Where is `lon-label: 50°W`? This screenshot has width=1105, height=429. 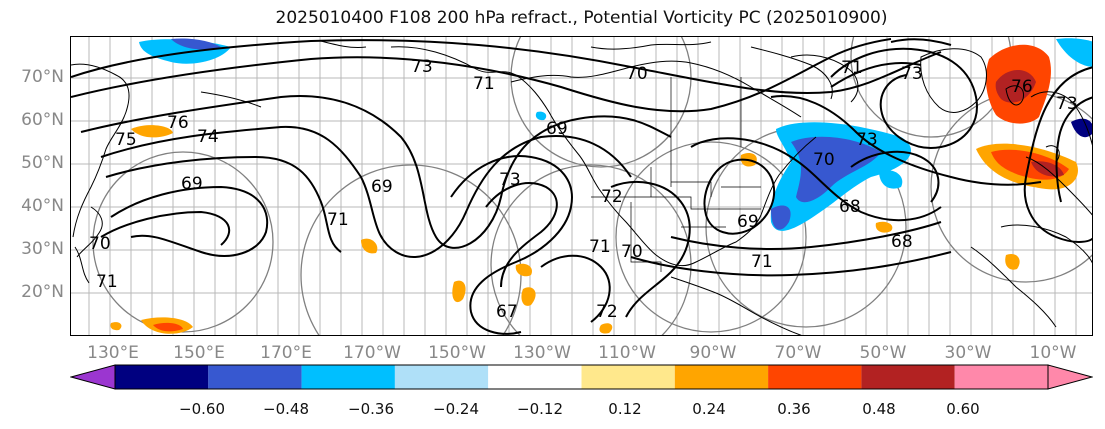
lon-label: 50°W is located at coordinates (883, 353).